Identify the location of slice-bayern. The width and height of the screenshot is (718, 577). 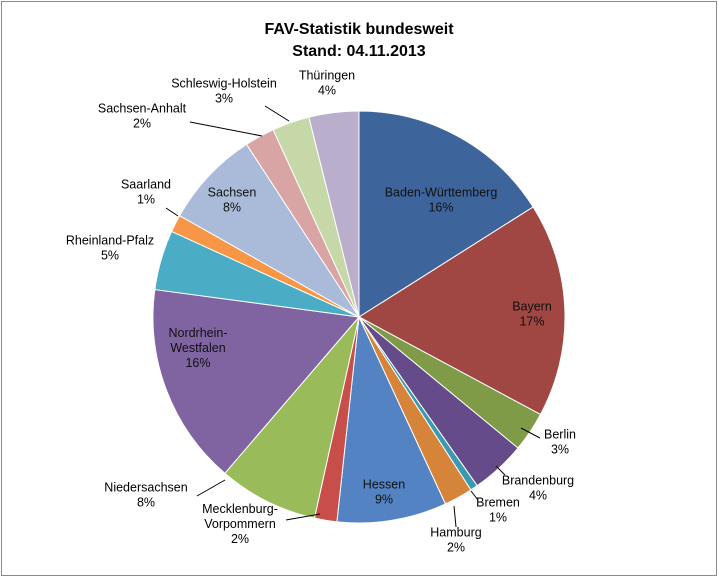
(462, 311).